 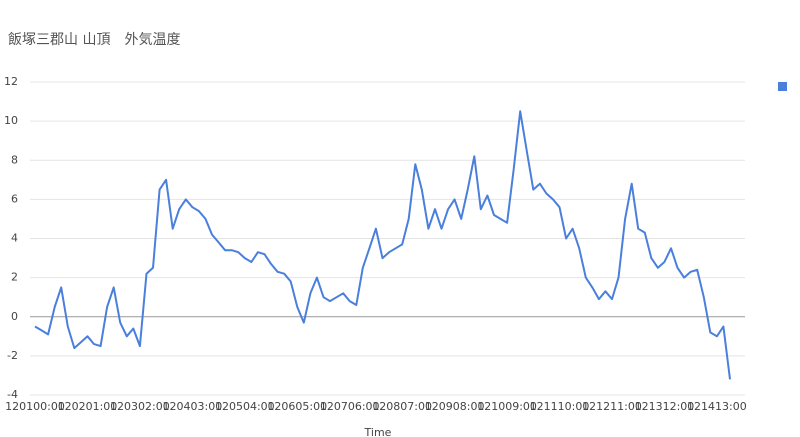 What do you see at coordinates (507, 406) in the screenshot?
I see `x-tick-label: 121009:00` at bounding box center [507, 406].